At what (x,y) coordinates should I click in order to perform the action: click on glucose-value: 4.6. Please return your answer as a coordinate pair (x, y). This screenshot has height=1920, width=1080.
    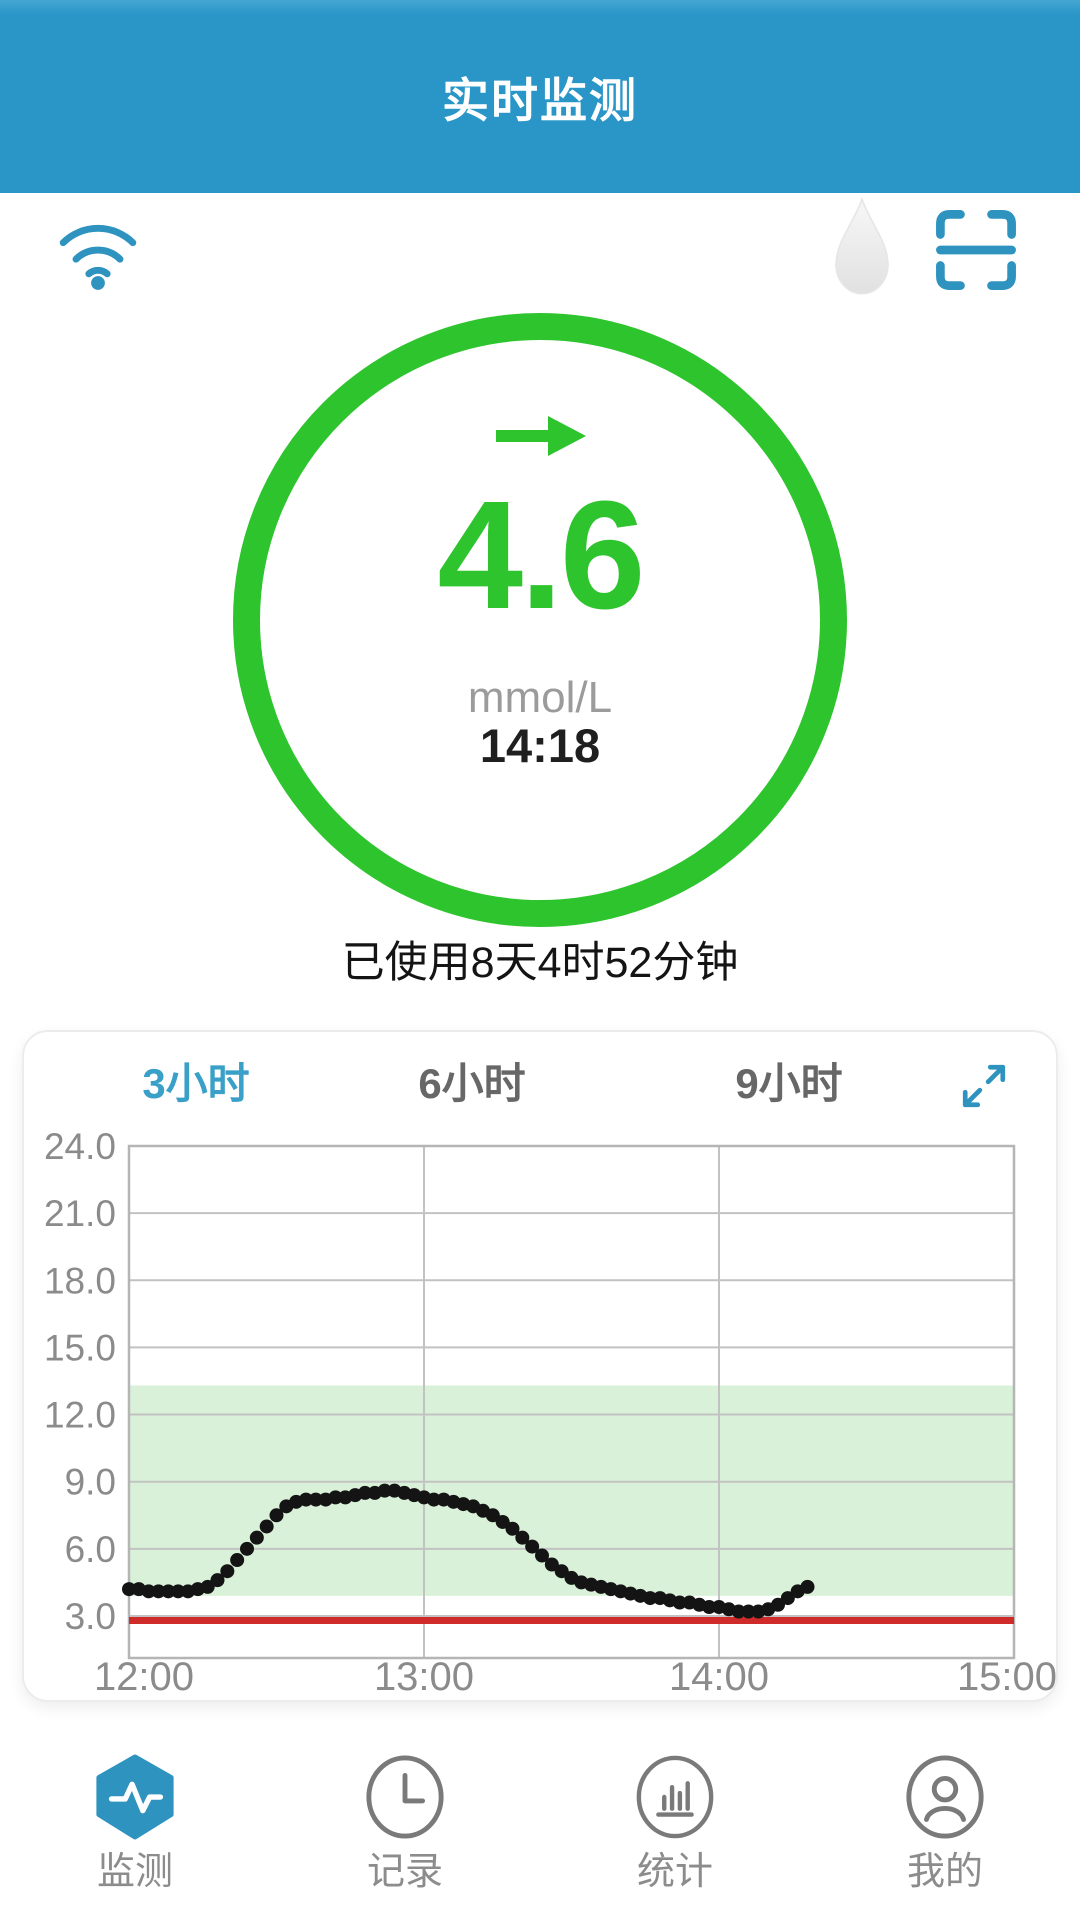
    Looking at the image, I should click on (541, 555).